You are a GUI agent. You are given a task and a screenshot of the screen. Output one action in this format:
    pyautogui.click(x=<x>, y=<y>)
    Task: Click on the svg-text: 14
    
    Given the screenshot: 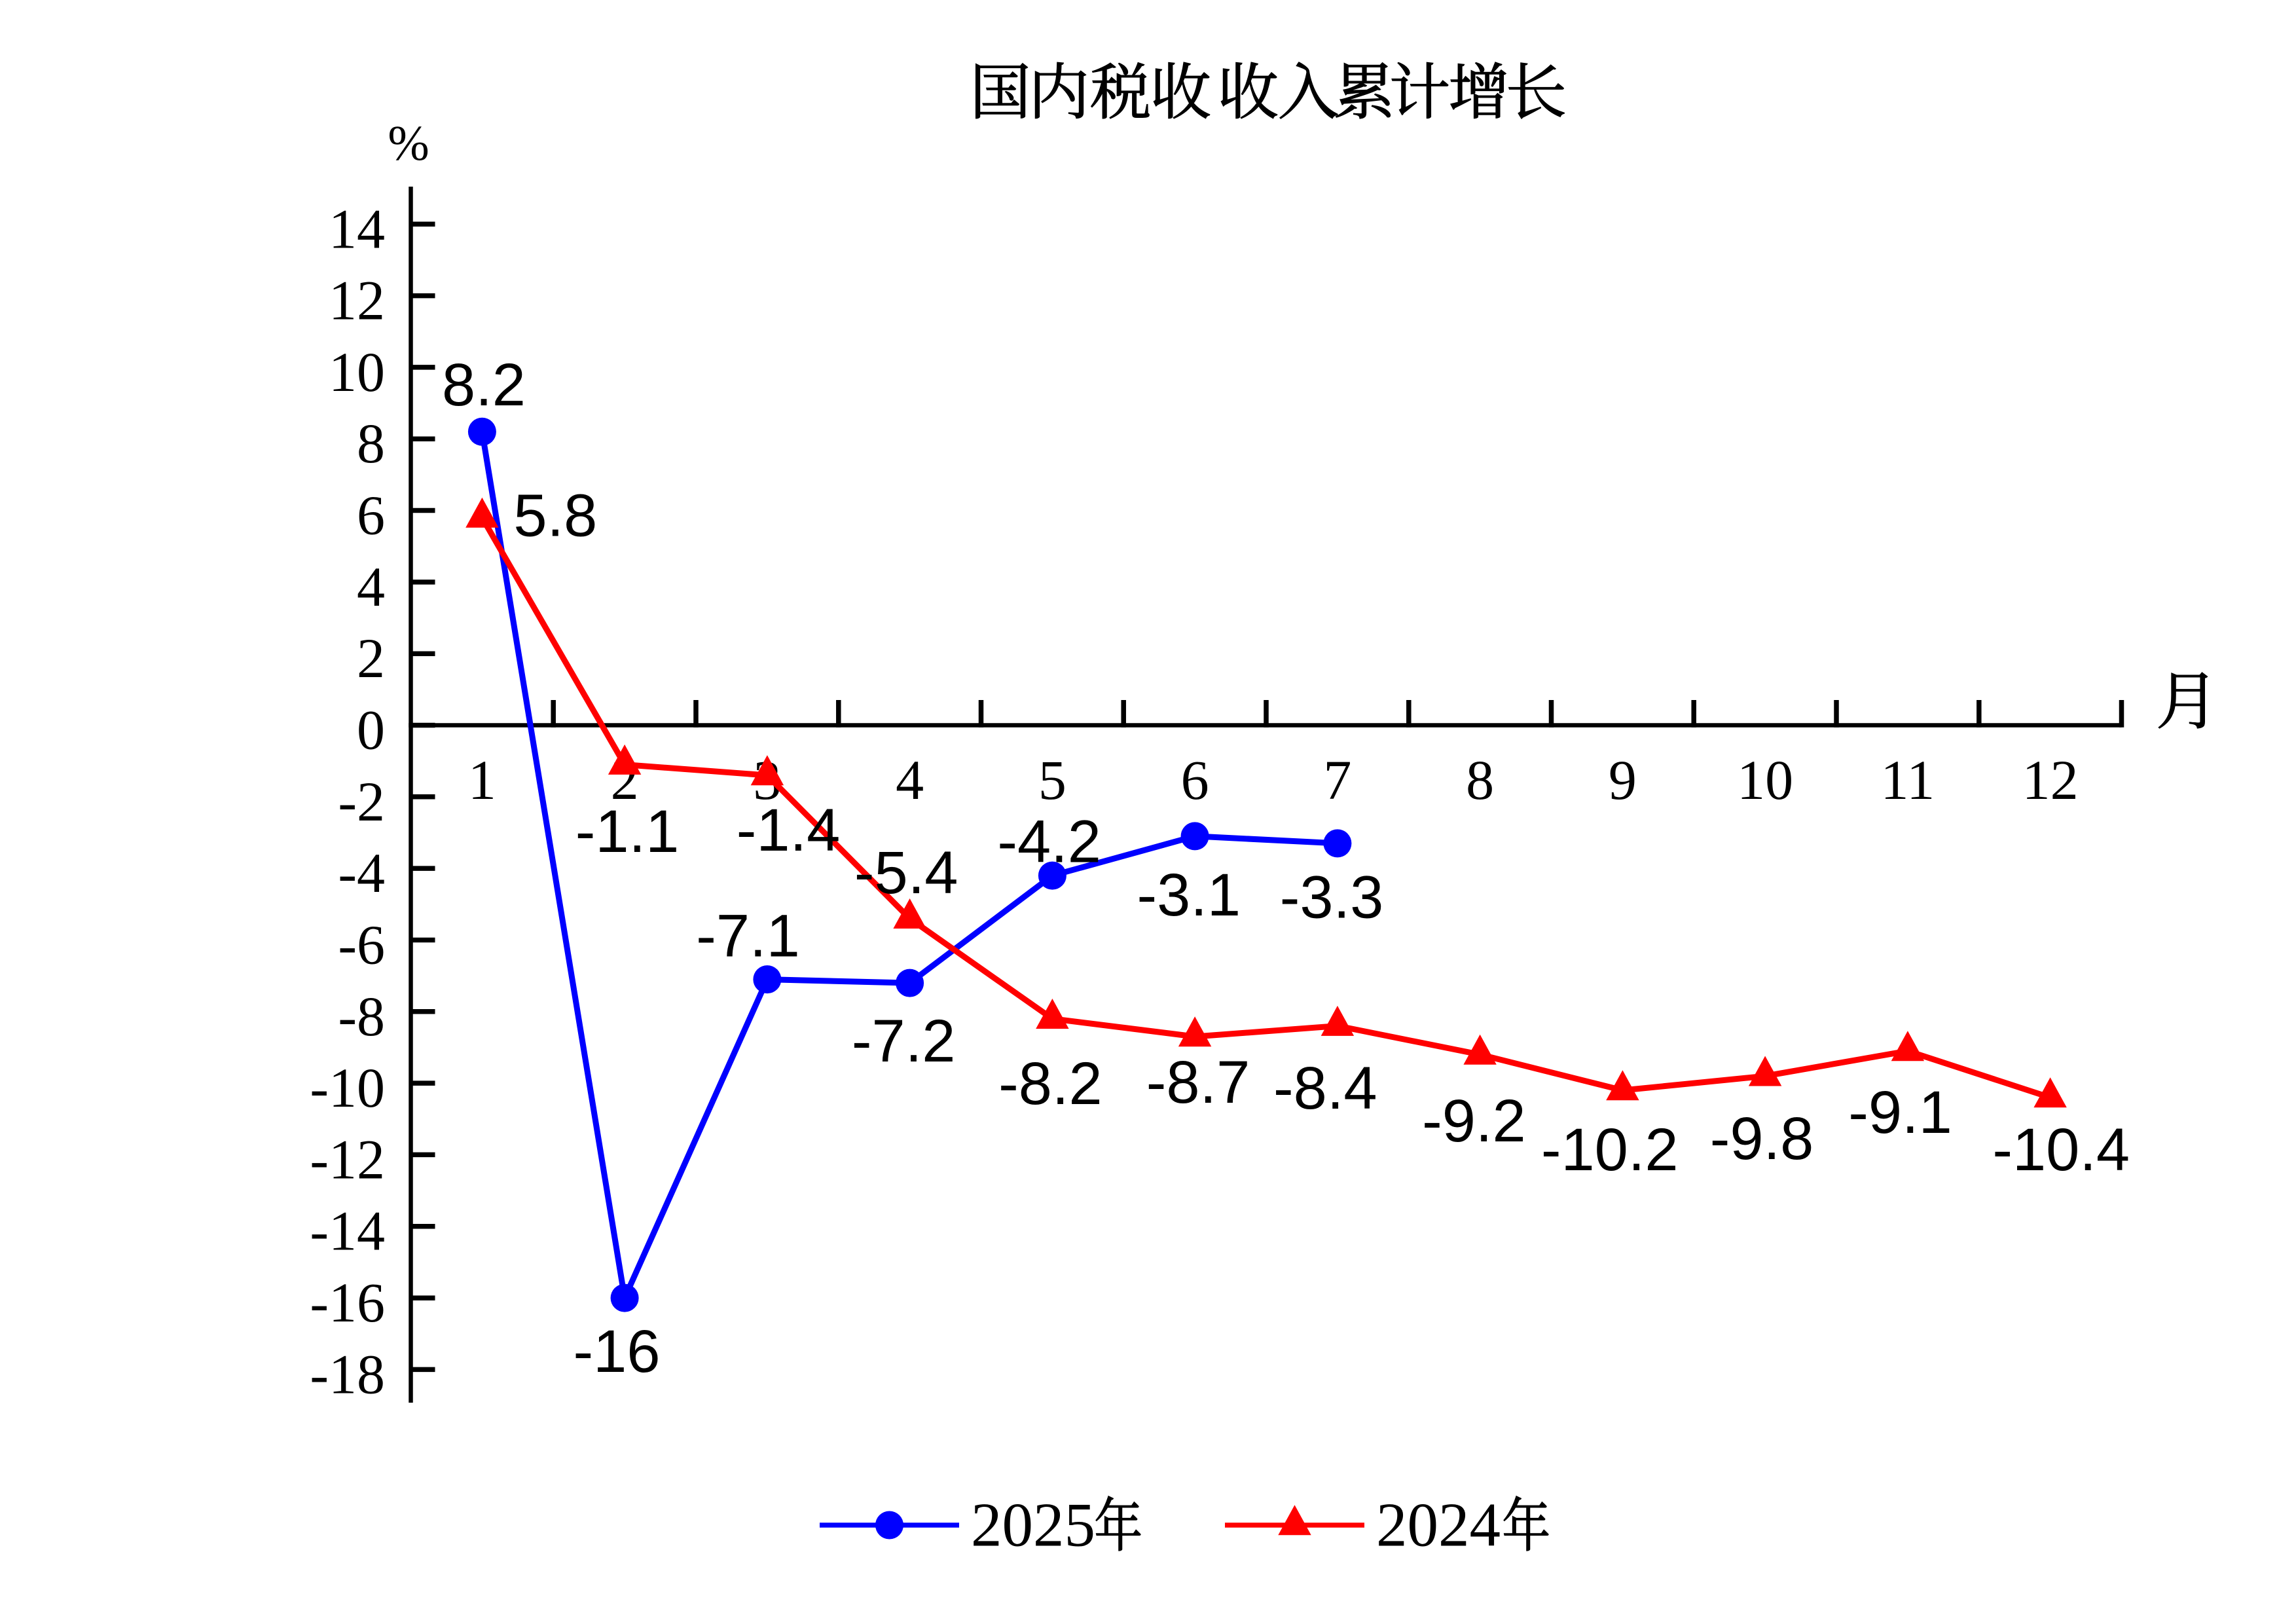 What is the action you would take?
    pyautogui.click(x=357, y=228)
    